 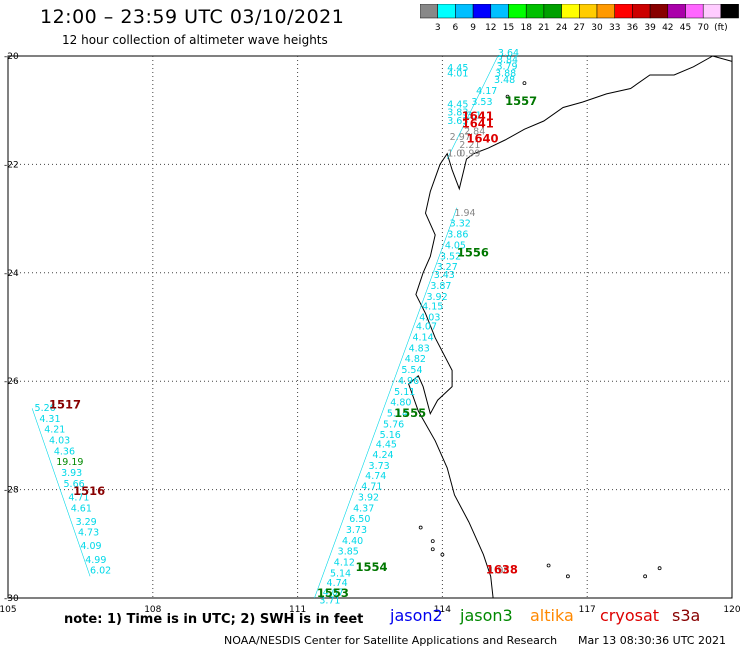 What do you see at coordinates (375, 476) in the screenshot?
I see `wave-height-reading: 4.74` at bounding box center [375, 476].